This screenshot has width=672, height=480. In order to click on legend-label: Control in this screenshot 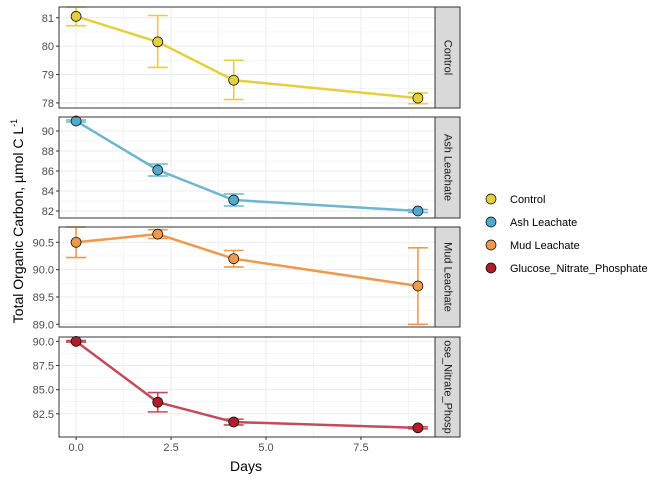, I will do `click(527, 200)`.